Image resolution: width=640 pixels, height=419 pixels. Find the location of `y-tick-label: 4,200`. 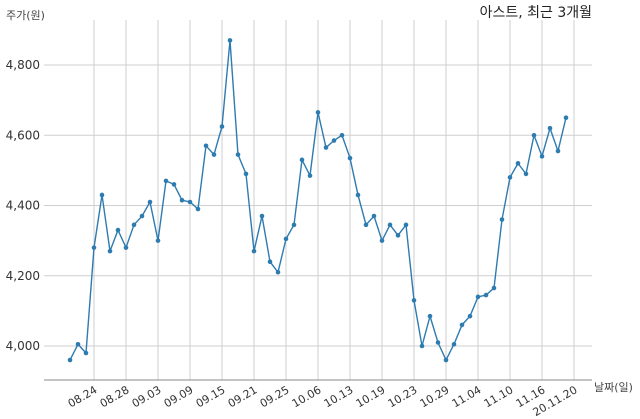

y-tick-label: 4,200 is located at coordinates (23, 276).